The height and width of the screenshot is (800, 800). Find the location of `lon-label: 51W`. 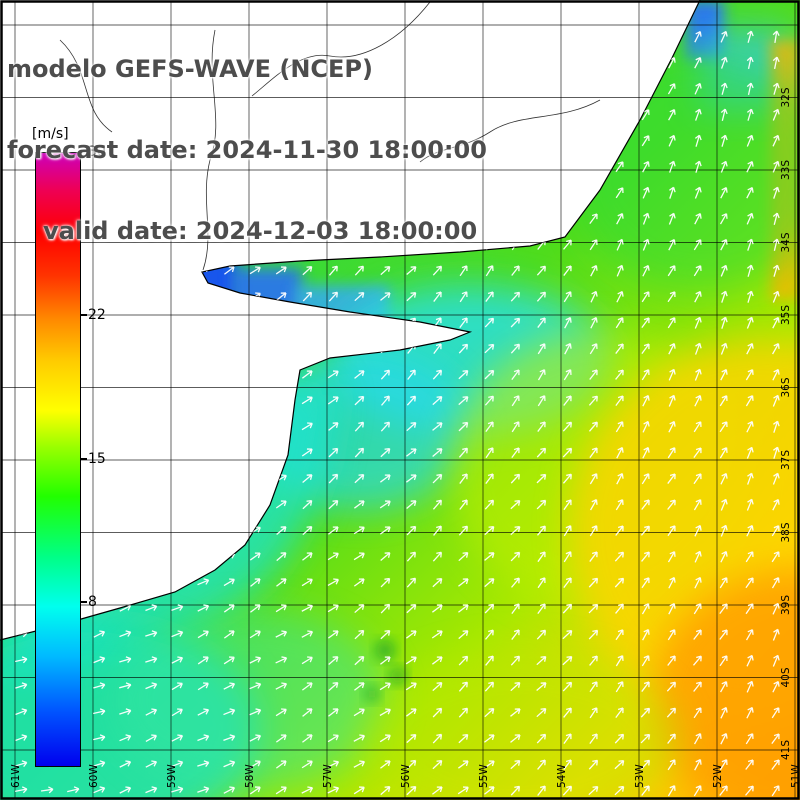

lon-label: 51W is located at coordinates (795, 776).